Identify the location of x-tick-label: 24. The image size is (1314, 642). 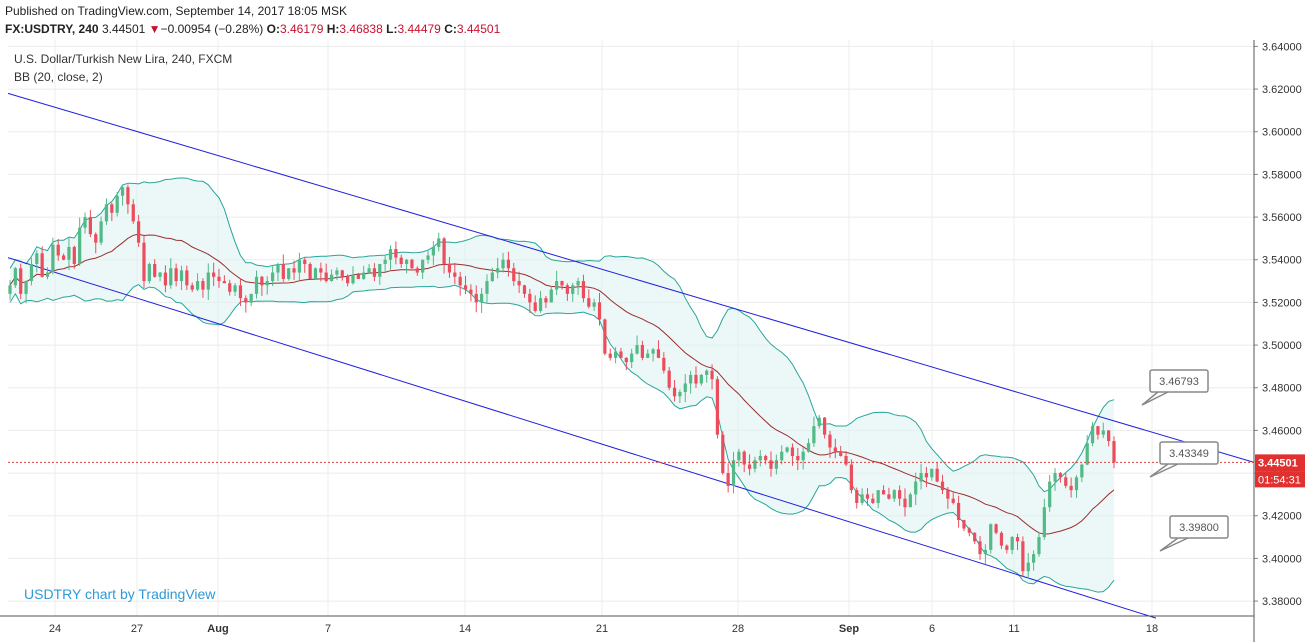
(55, 629).